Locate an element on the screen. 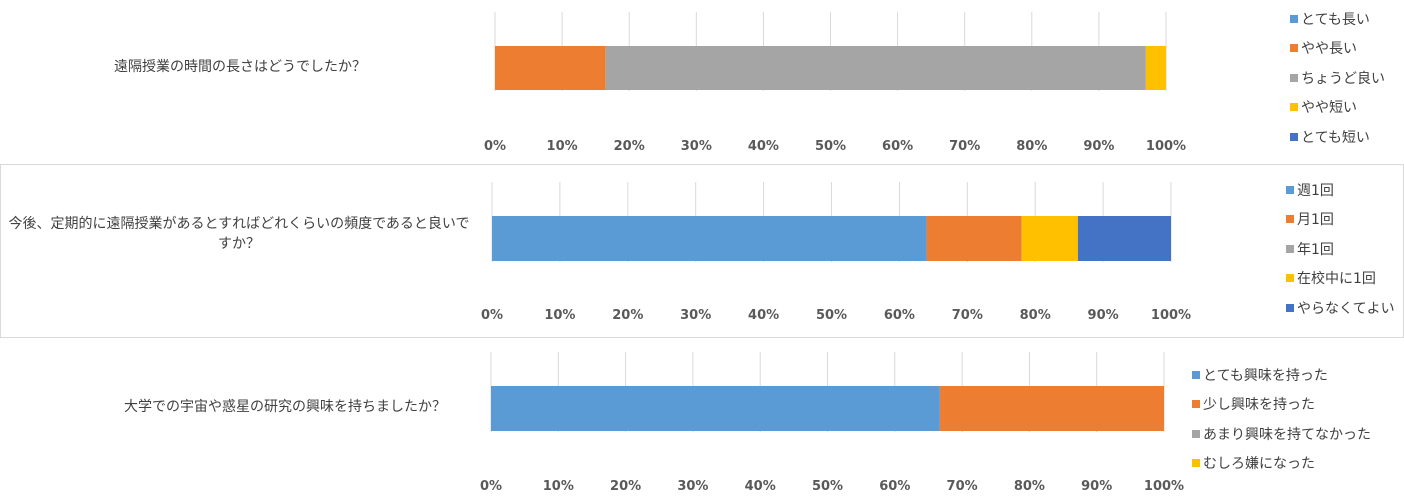 This screenshot has height=500, width=1404. chart-1-legend: とても長いやや長いちょうど良い やや短いとても短い is located at coordinates (1337, 78).